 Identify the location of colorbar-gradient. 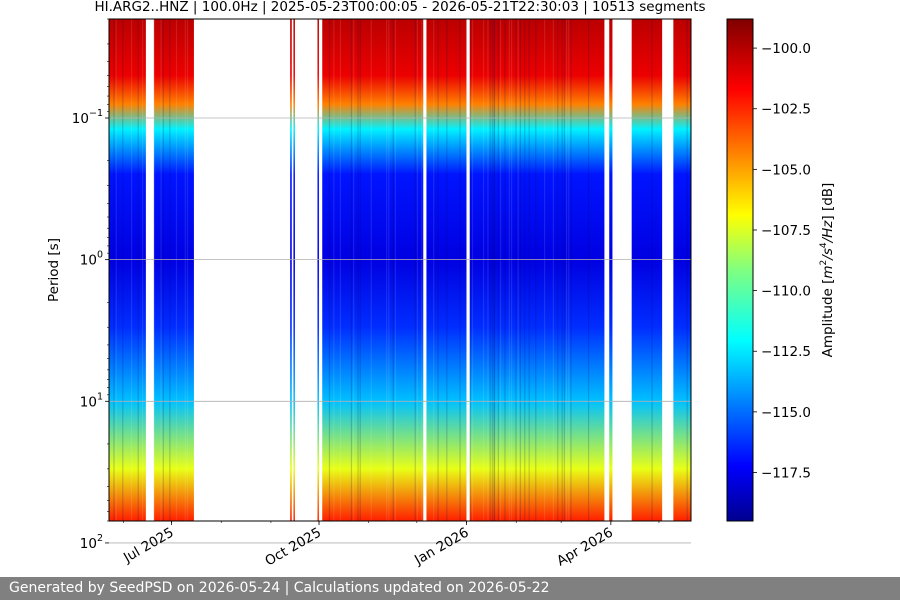
(740, 270).